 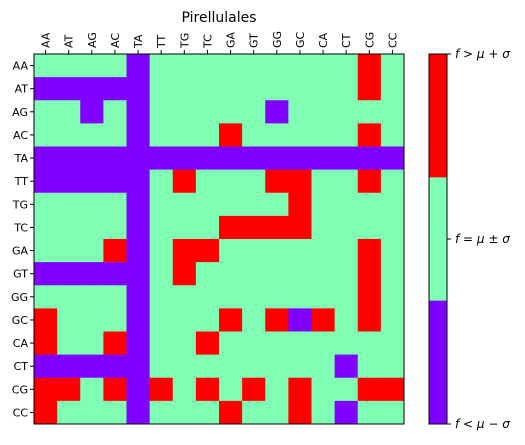 I want to click on heatmap-cell-GT-CC, so click(x=392, y=274).